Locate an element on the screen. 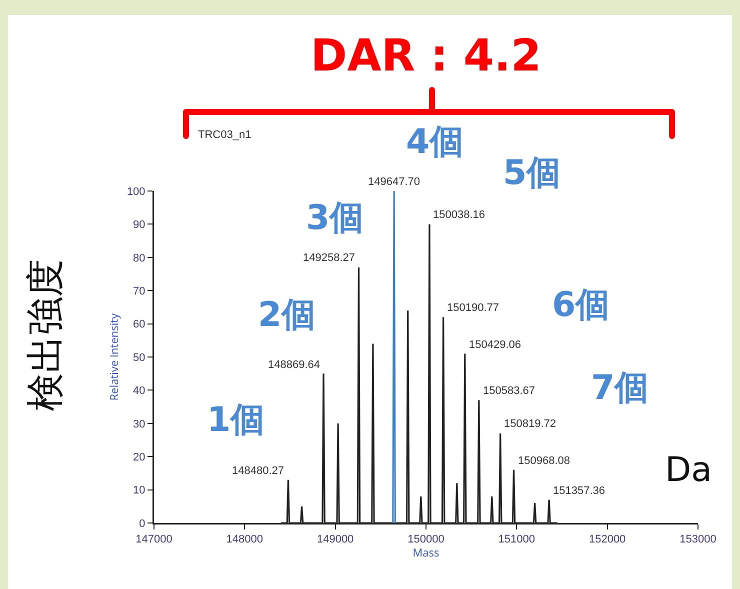 The height and width of the screenshot is (589, 740). y-tick-label: 60 is located at coordinates (139, 324).